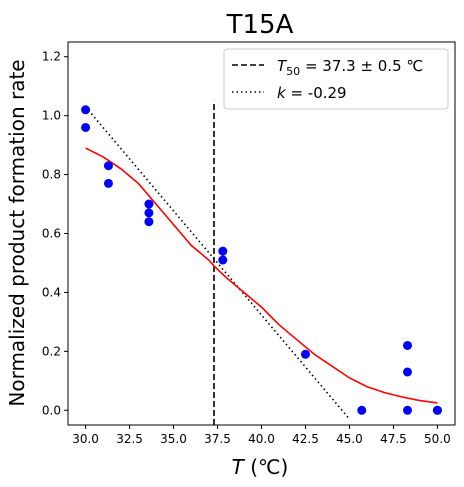 This screenshot has height=487, width=464. Describe the element at coordinates (305, 439) in the screenshot. I see `x-tick-label: 42.5` at that location.